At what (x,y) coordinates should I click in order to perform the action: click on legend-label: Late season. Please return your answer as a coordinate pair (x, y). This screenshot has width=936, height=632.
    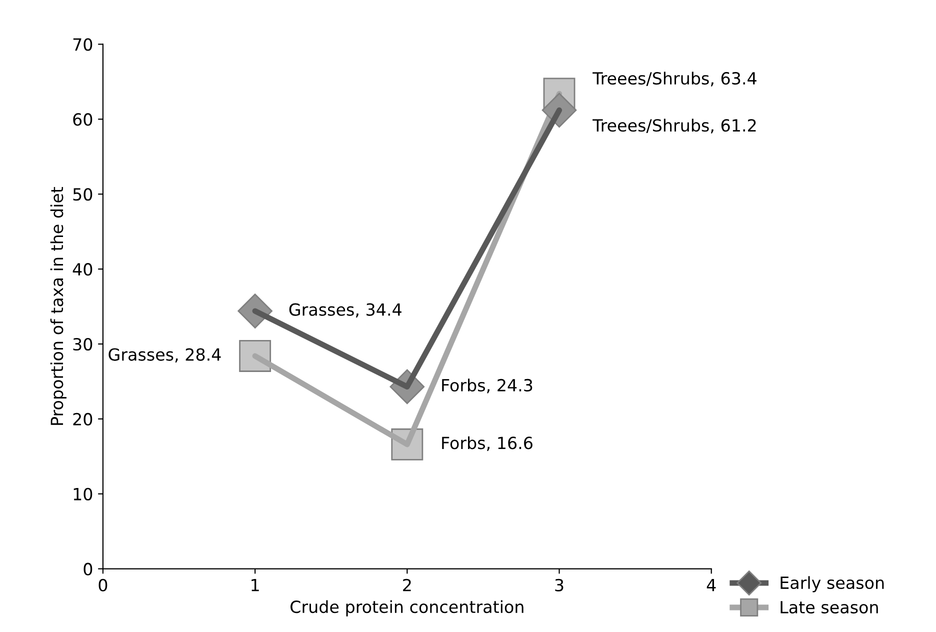
    Looking at the image, I should click on (829, 607).